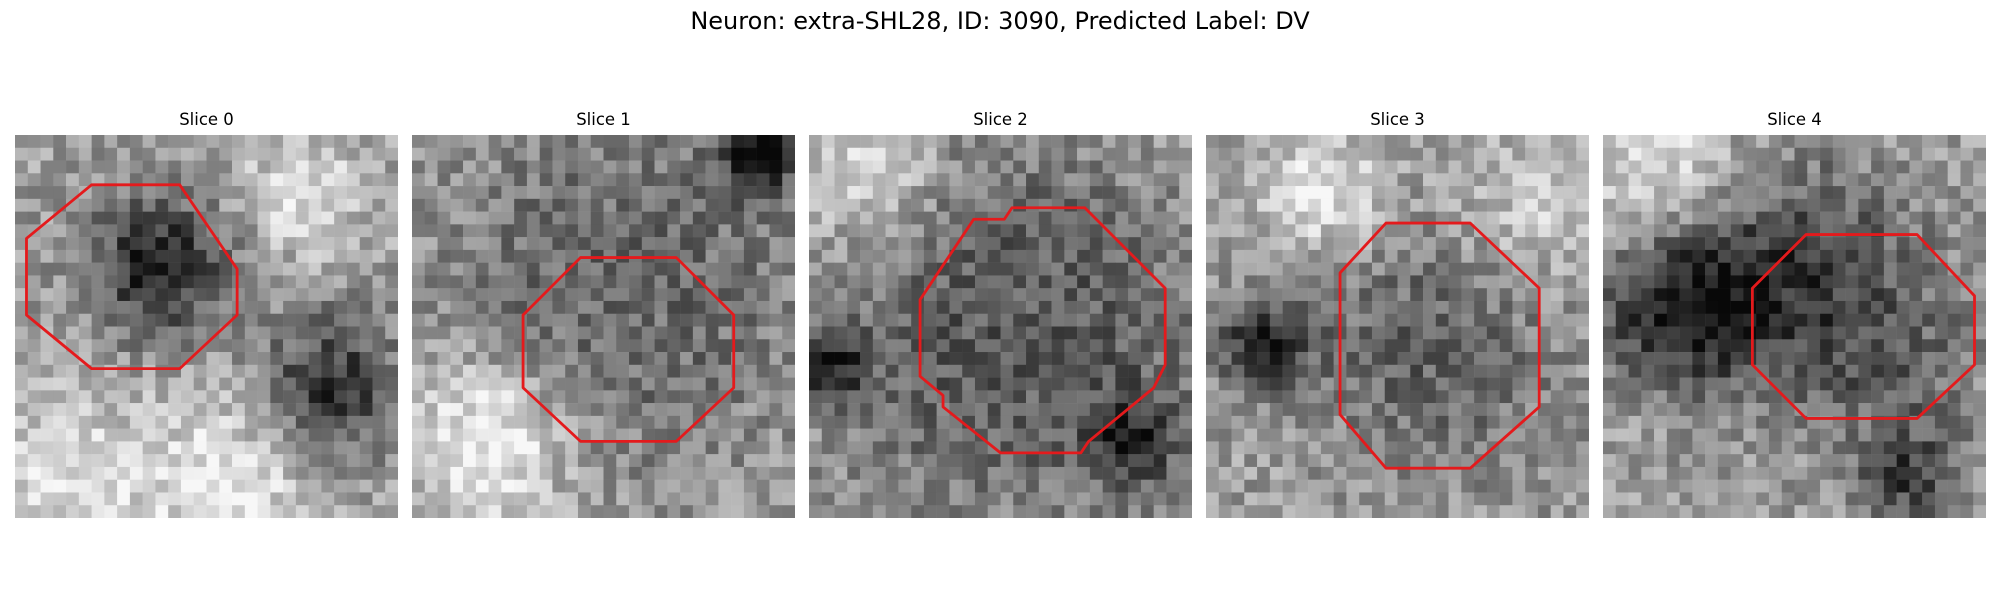 The height and width of the screenshot is (600, 2000). What do you see at coordinates (1397, 119) in the screenshot?
I see `slice-title: Slice 3` at bounding box center [1397, 119].